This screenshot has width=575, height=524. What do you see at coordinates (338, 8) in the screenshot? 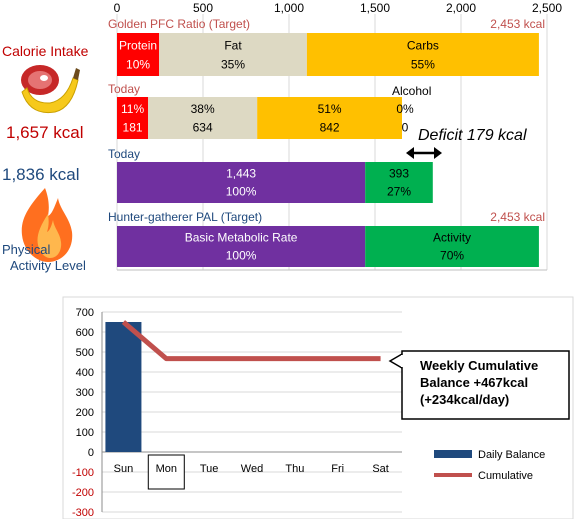
I see `top-axis-ticks: 0 500 1,000 1,500 2,000 2,500` at bounding box center [338, 8].